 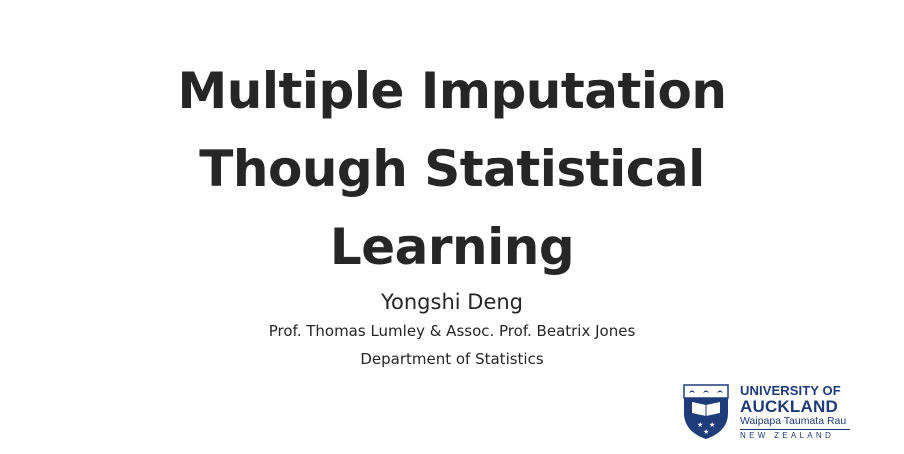 I want to click on title-line: Multiple Imputation, so click(x=452, y=91).